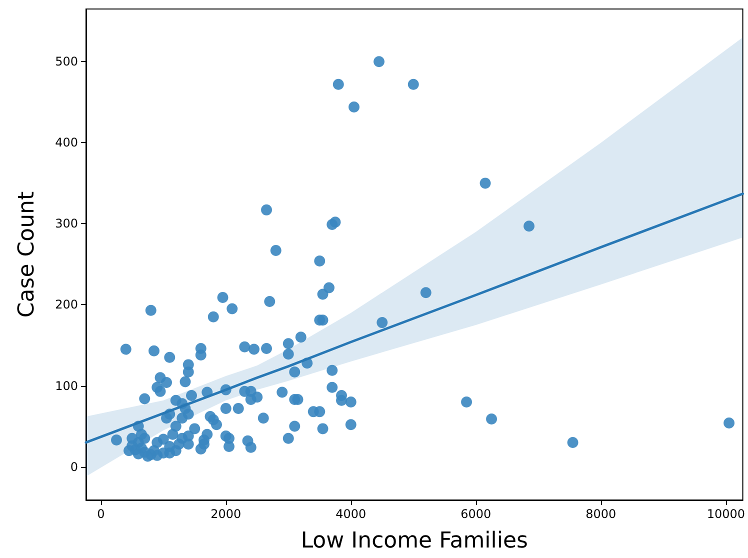 The width and height of the screenshot is (748, 558). I want to click on y-tick-label: 300, so click(66, 223).